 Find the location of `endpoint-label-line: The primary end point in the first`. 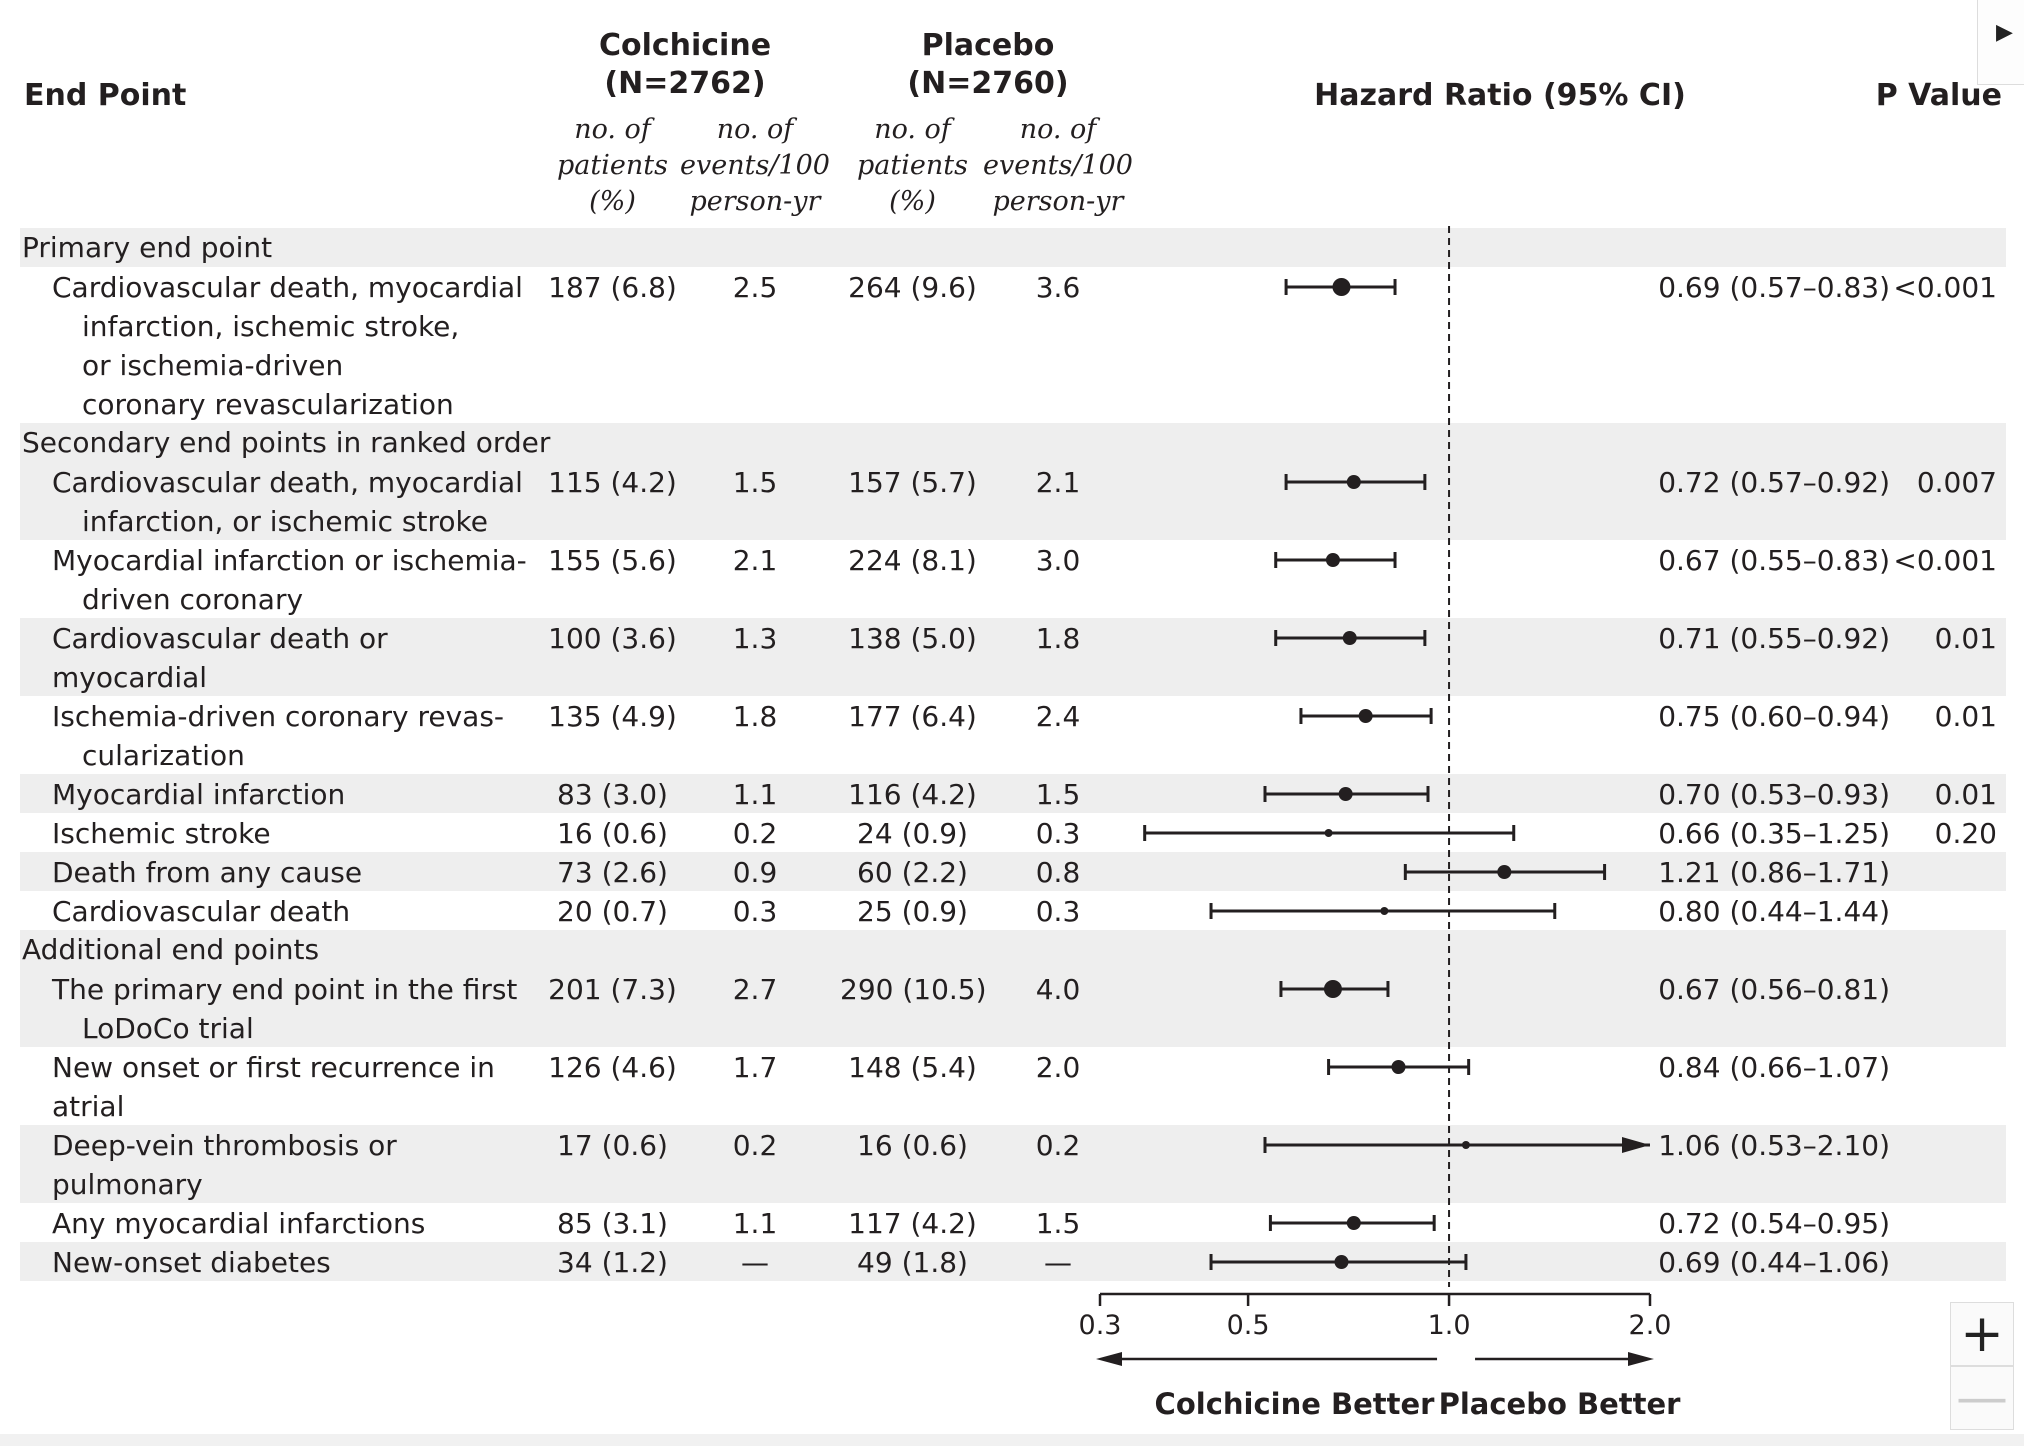

endpoint-label-line: The primary end point in the first is located at coordinates (285, 989).